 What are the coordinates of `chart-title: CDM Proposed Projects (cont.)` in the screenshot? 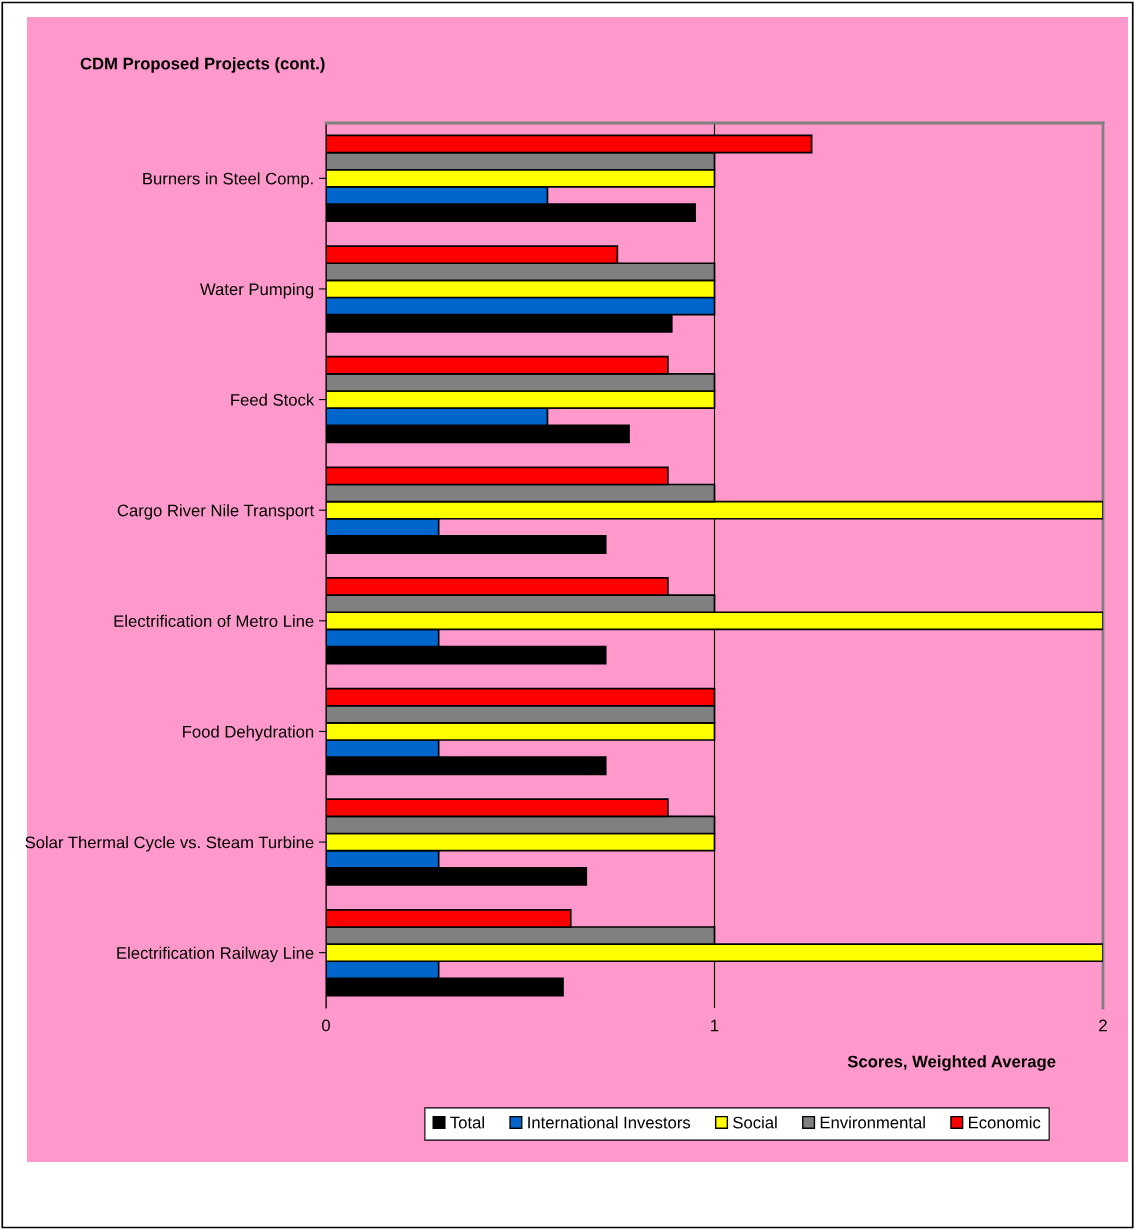 It's located at (202, 65).